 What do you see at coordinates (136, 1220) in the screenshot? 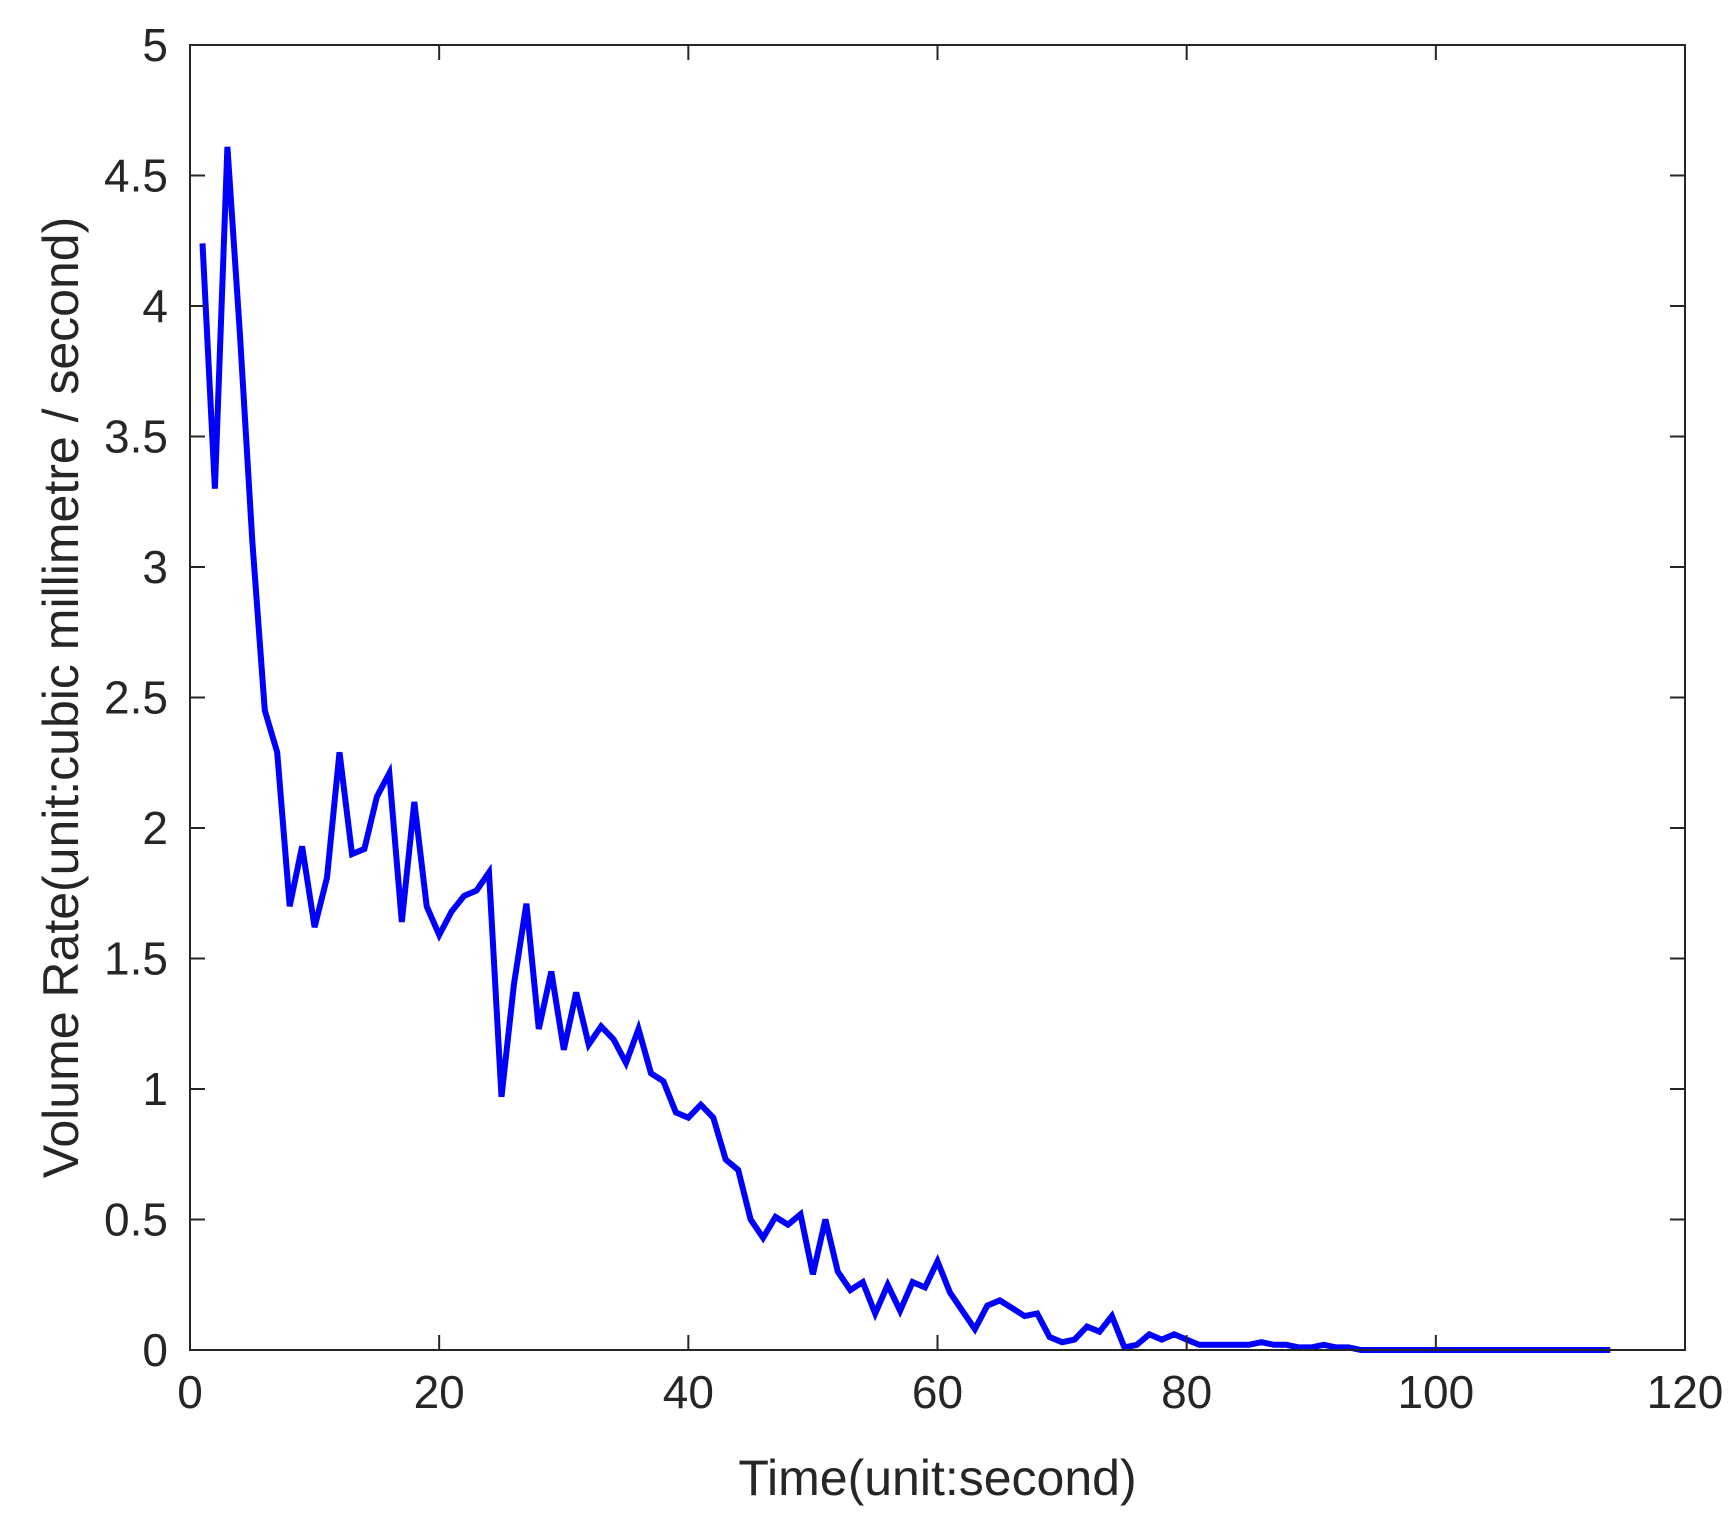
I see `y-tick-label: 0.5` at bounding box center [136, 1220].